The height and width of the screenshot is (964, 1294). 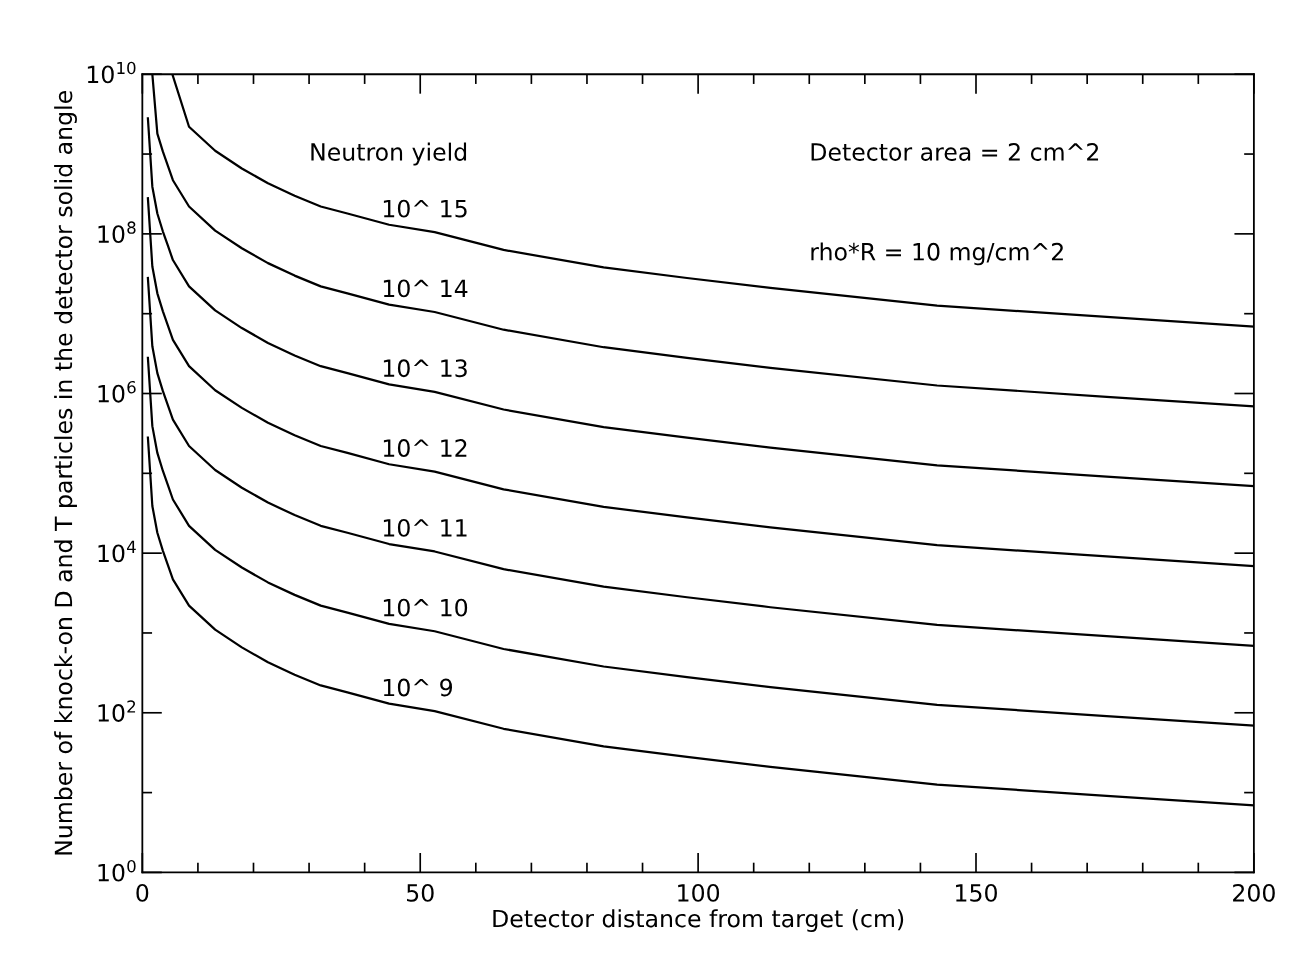 I want to click on annotation: Neutron yield, so click(x=389, y=154).